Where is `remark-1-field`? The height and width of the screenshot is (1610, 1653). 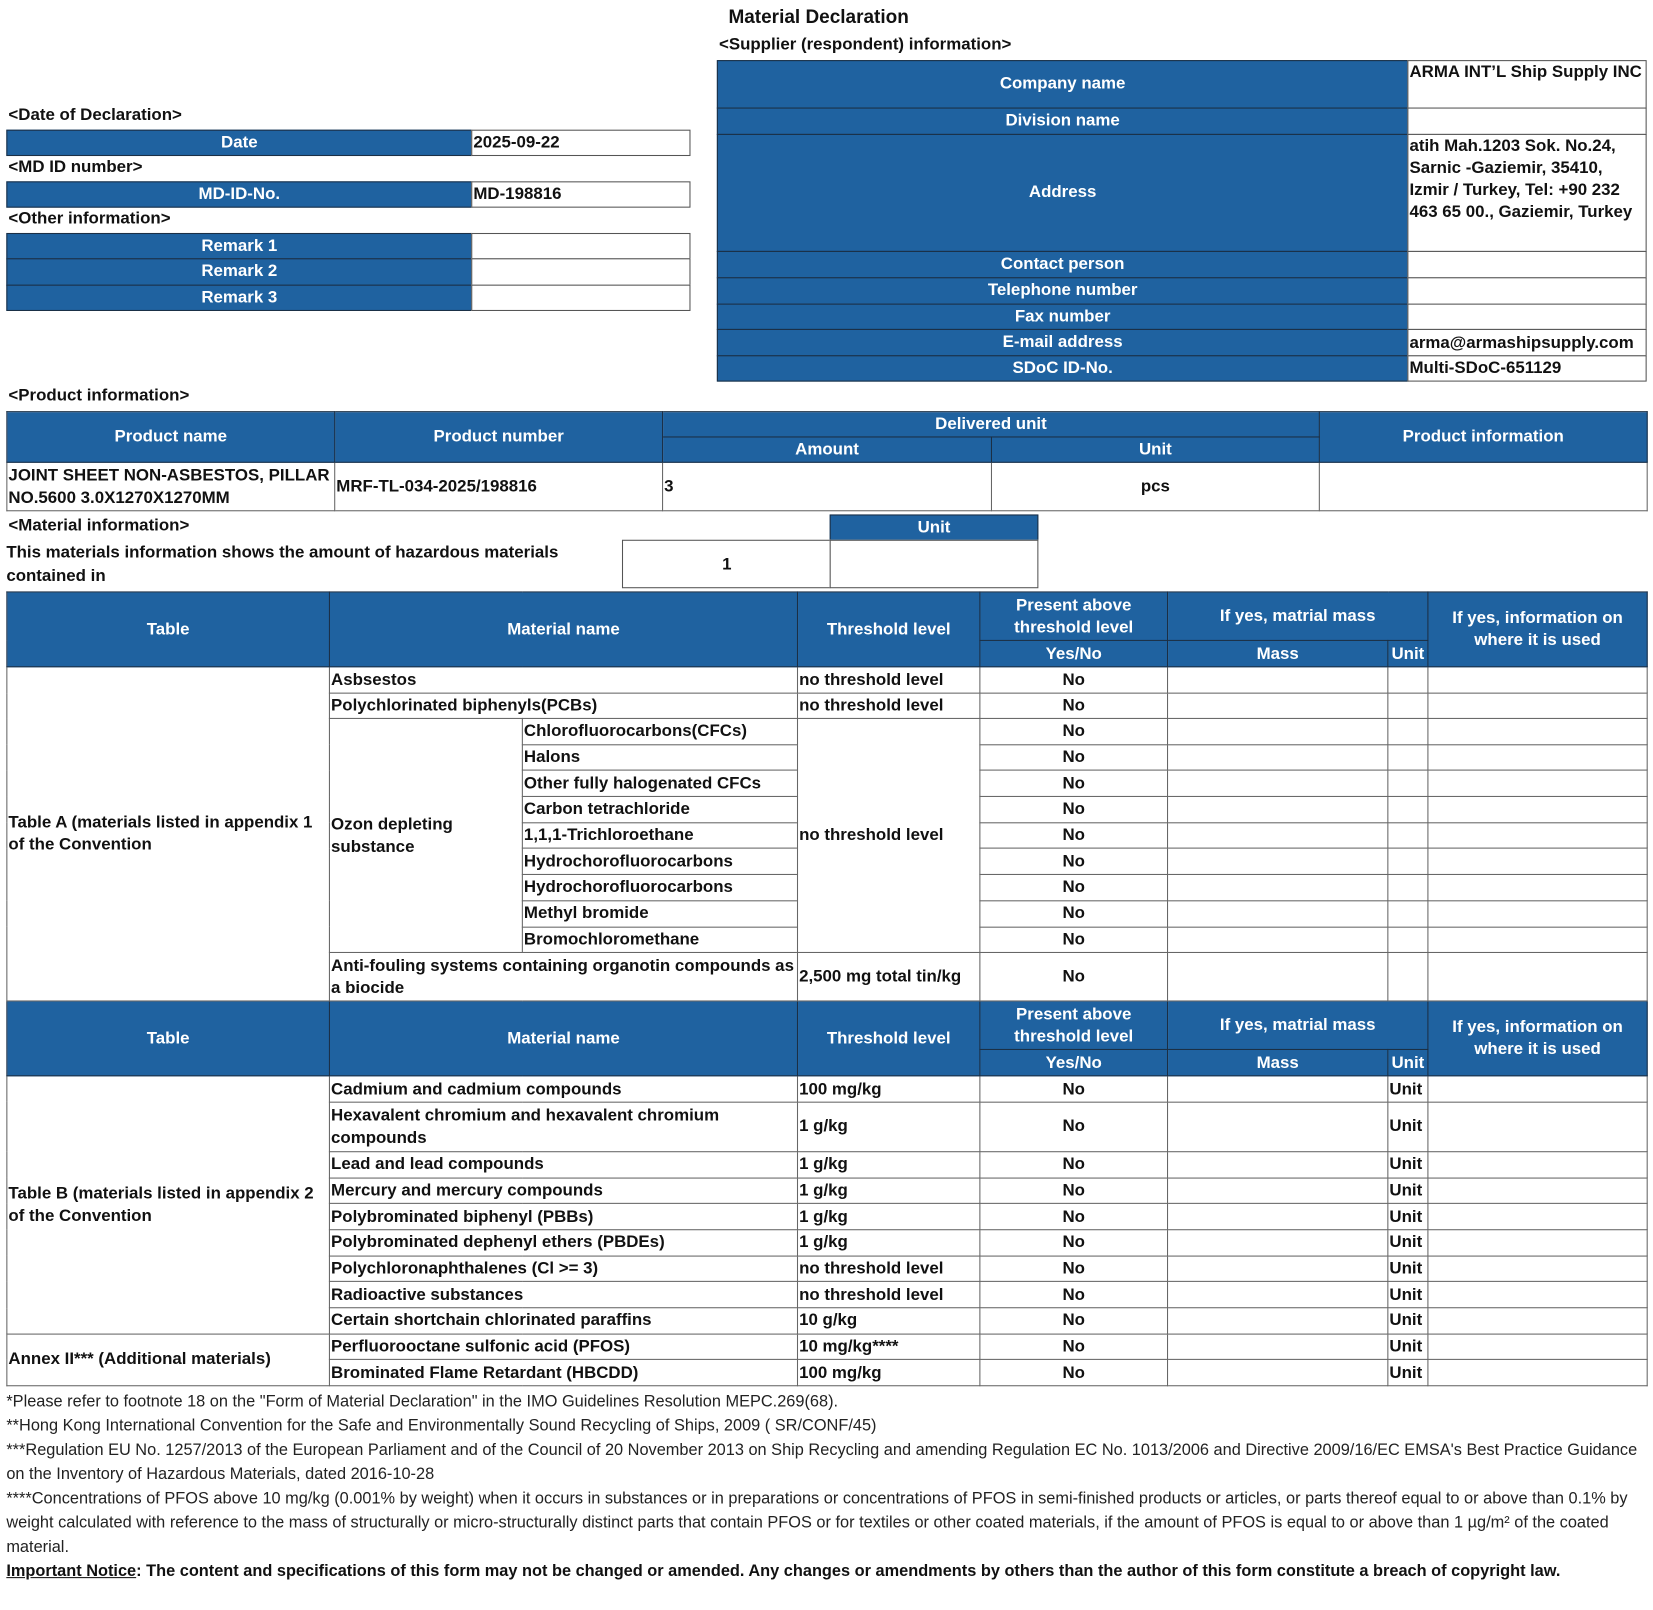
remark-1-field is located at coordinates (581, 246).